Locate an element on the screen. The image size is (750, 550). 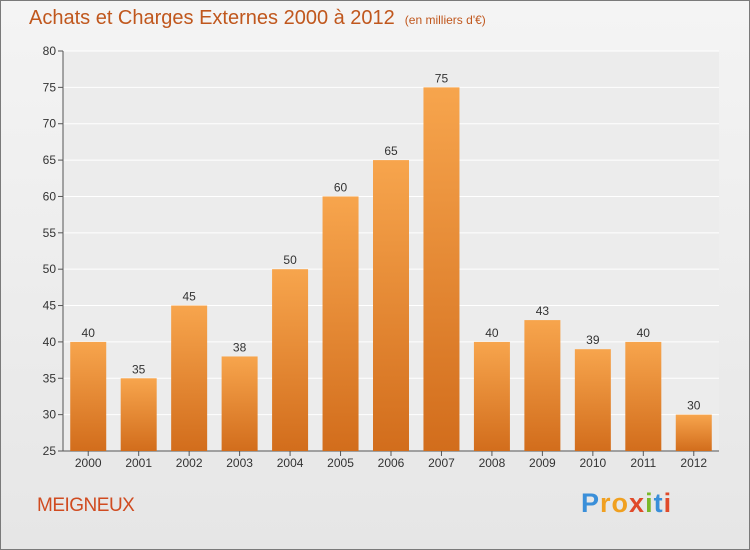
x-tick-label: 2009 is located at coordinates (542, 463).